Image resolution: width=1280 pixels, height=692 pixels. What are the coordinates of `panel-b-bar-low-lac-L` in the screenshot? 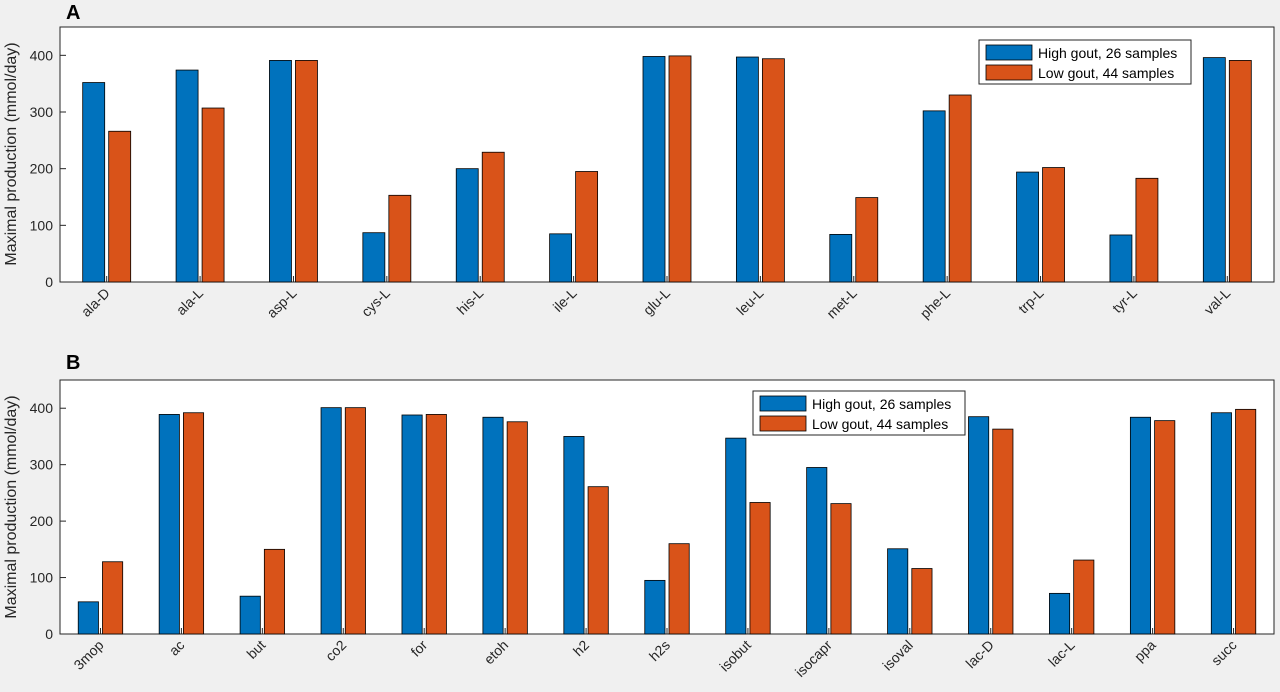 It's located at (1084, 597).